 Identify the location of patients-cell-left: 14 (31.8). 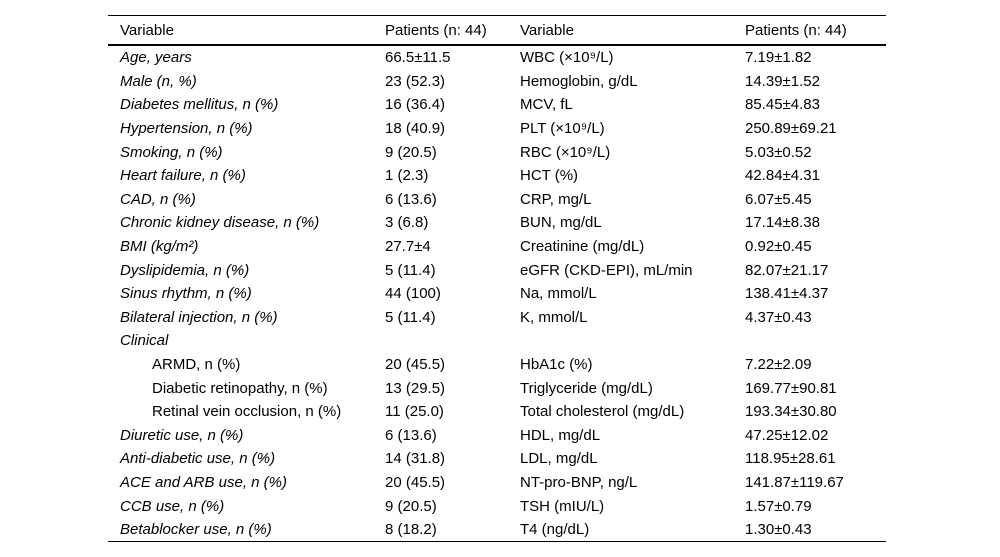
(415, 459).